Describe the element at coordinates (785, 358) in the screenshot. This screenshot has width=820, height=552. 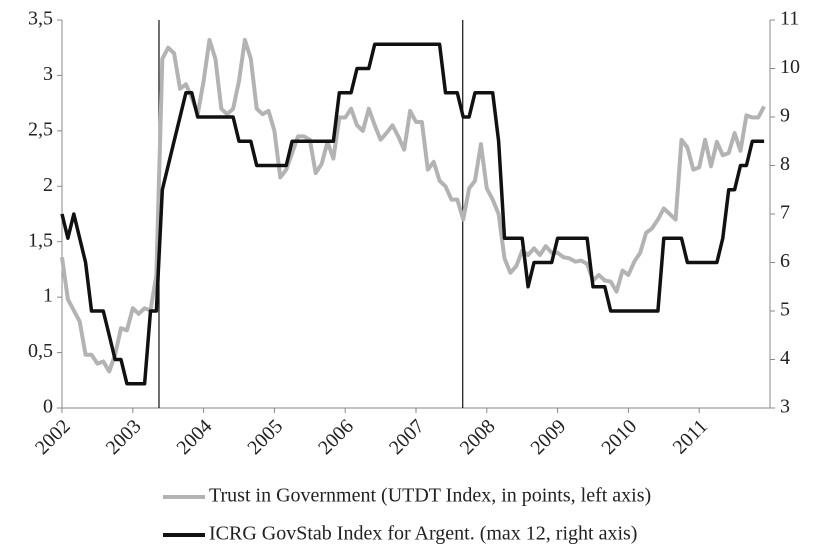
I see `y2-tick-label: 4` at that location.